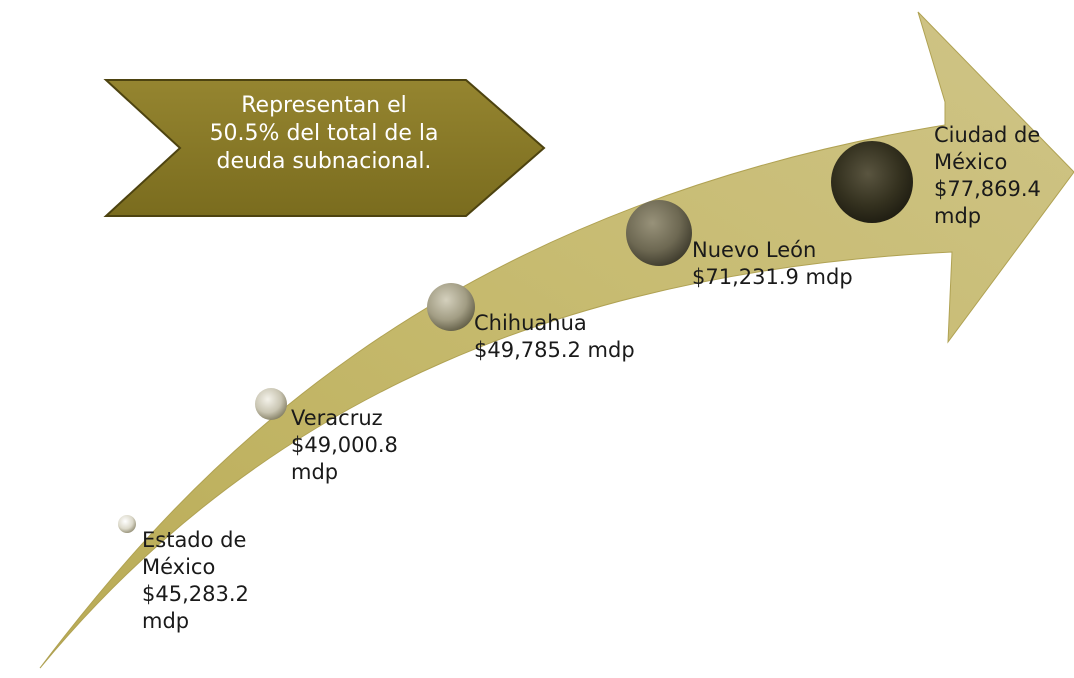 Image resolution: width=1074 pixels, height=678 pixels. What do you see at coordinates (987, 176) in the screenshot?
I see `milestone-label-ciudad-de-mexico: Ciudad de México $77,869.4 mdp` at bounding box center [987, 176].